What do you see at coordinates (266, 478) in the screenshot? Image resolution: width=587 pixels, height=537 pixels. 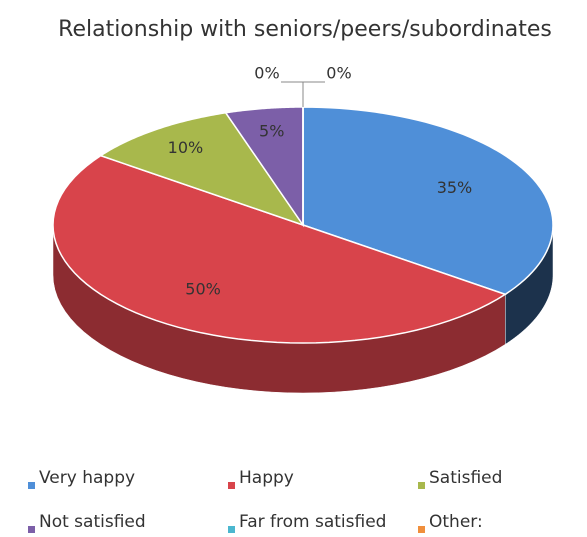 I see `legend-label: Happy` at bounding box center [266, 478].